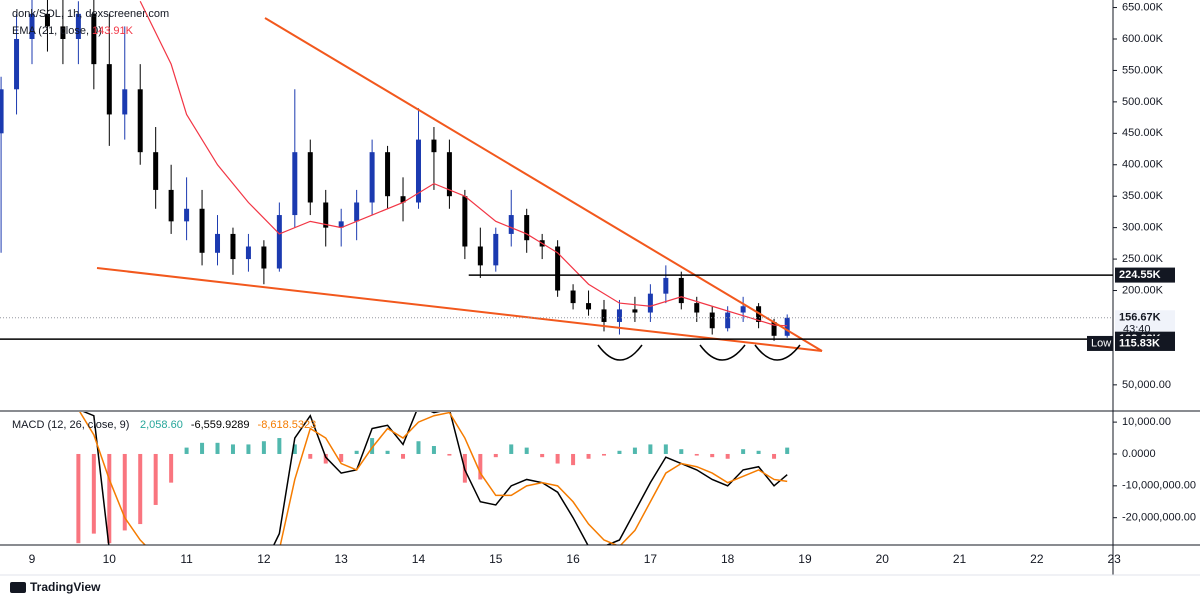 Image resolution: width=1200 pixels, height=605 pixels. Describe the element at coordinates (1114, 559) in the screenshot. I see `x-tick-label: 23` at that location.